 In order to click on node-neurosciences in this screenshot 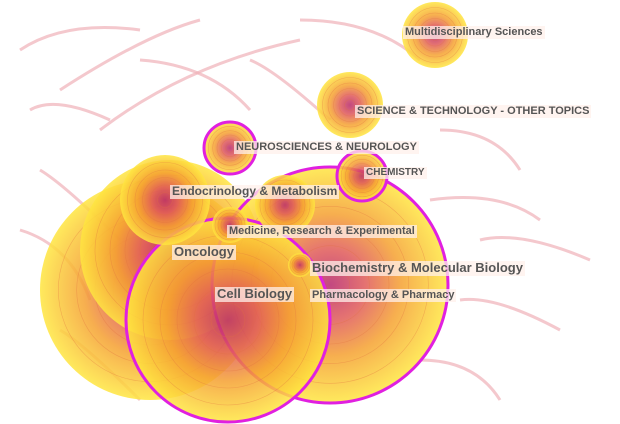, I will do `click(230, 148)`.